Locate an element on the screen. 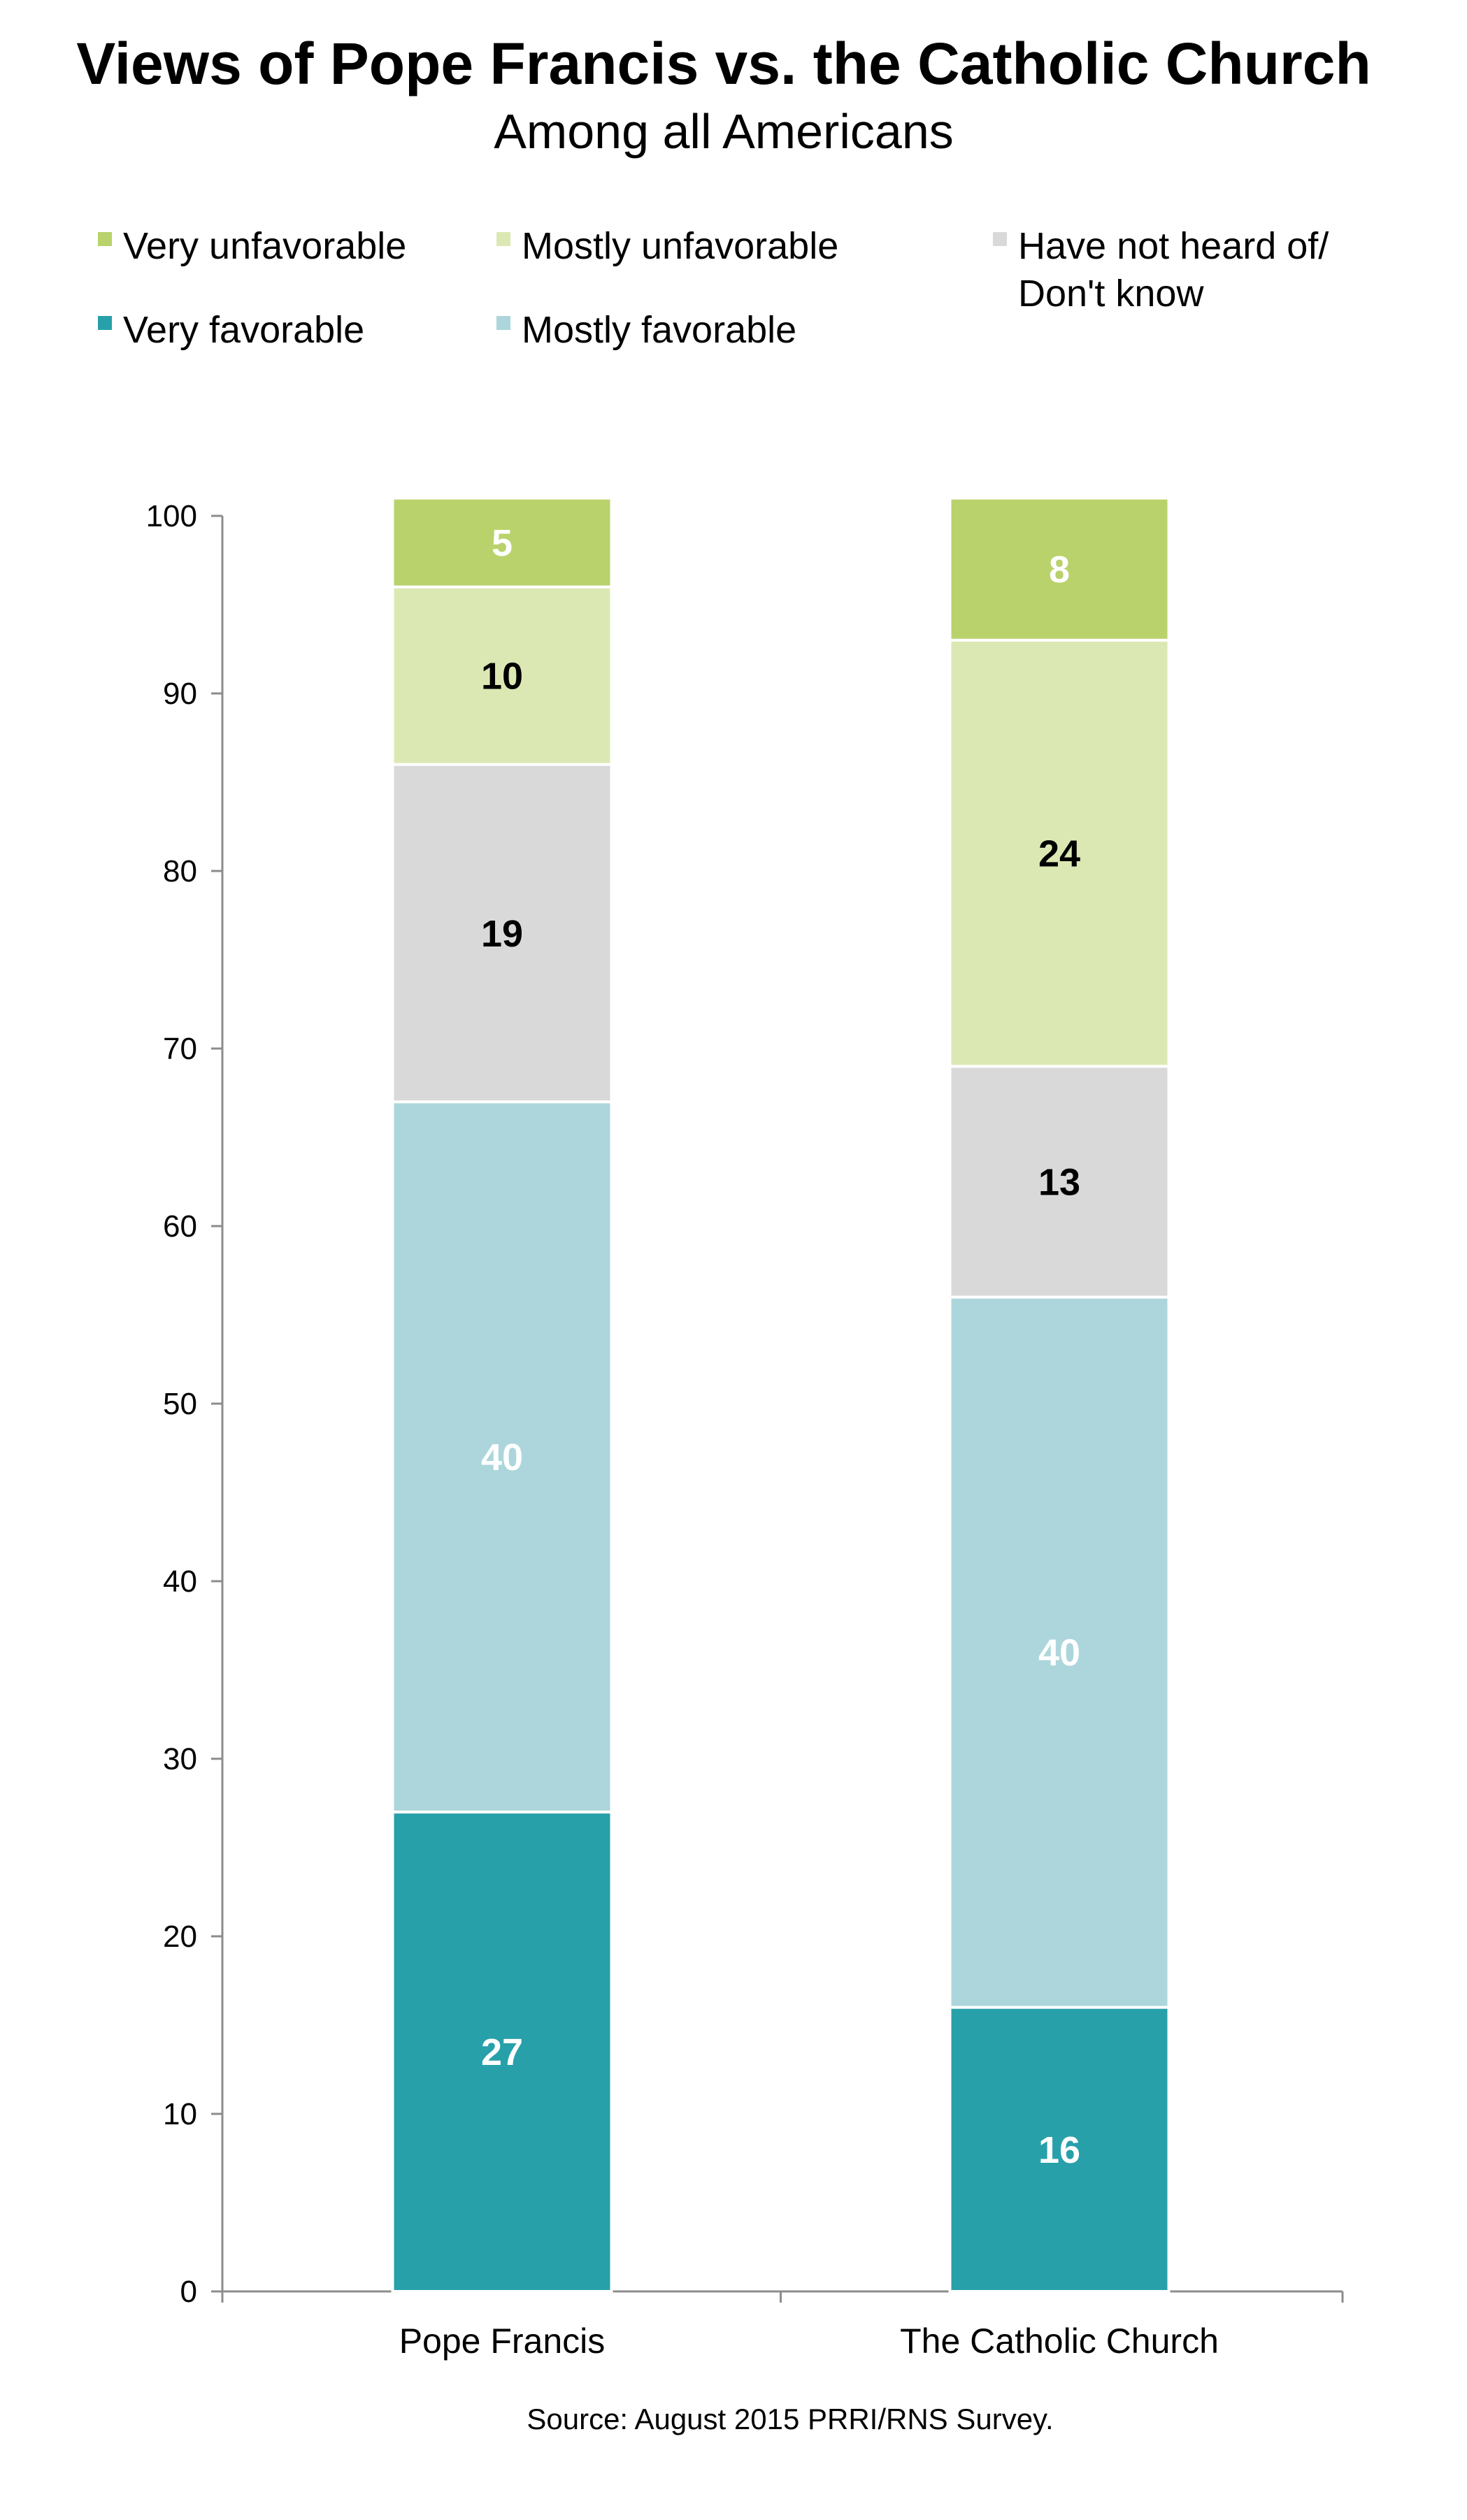 The height and width of the screenshot is (2520, 1467). data-label: 10 is located at coordinates (502, 677).